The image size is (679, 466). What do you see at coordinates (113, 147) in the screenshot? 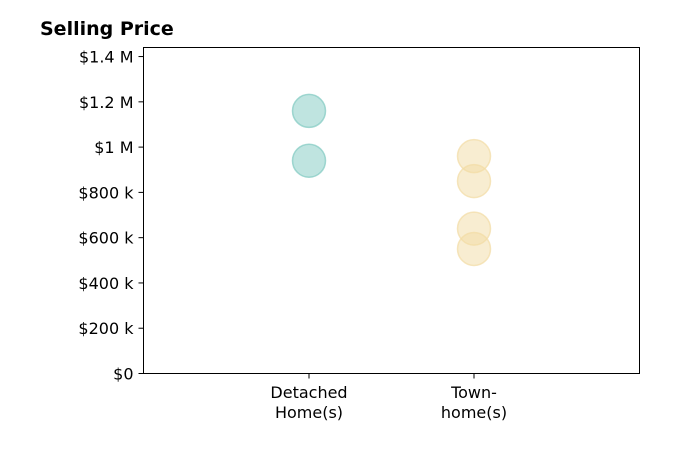
I see `y-tick-label: $1 M` at bounding box center [113, 147].